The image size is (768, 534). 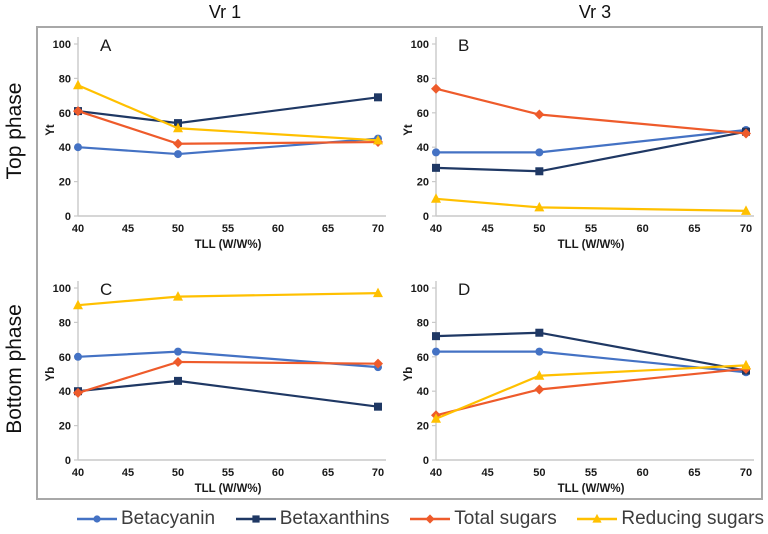 What do you see at coordinates (14, 131) in the screenshot?
I see `row-label-top-phase: Top phase` at bounding box center [14, 131].